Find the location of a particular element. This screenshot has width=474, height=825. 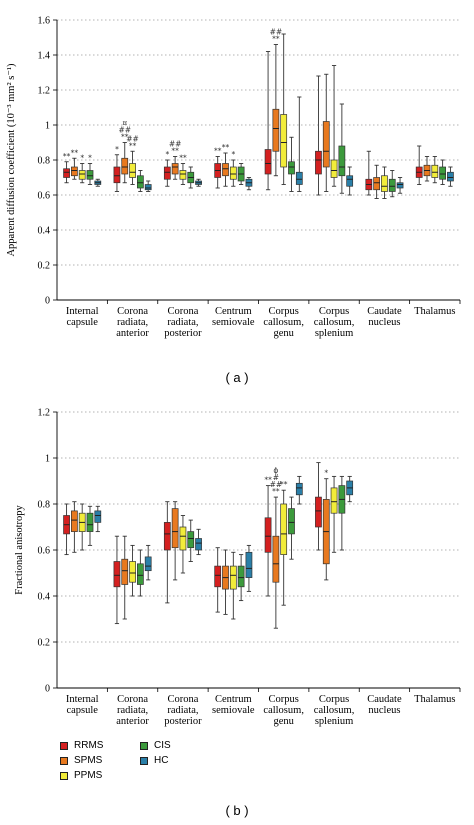

box-rrms-centrum-semiovale is located at coordinates (218, 576).